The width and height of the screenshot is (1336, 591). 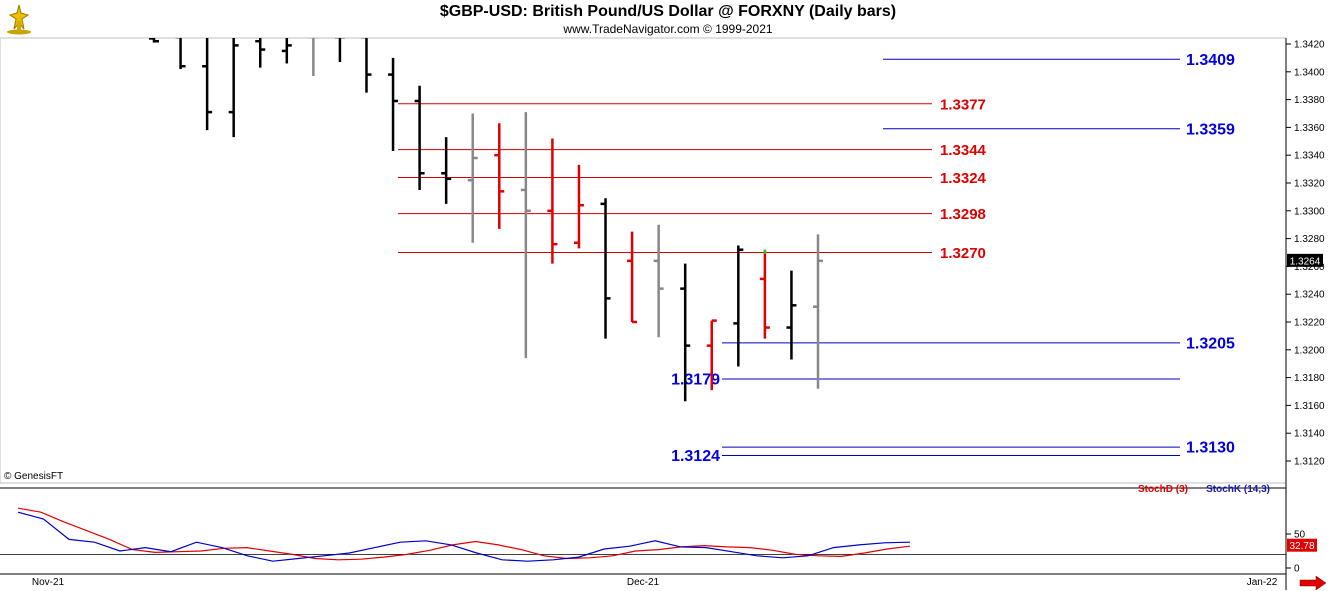 I want to click on resistance-level-label: 1.3270, so click(x=963, y=253).